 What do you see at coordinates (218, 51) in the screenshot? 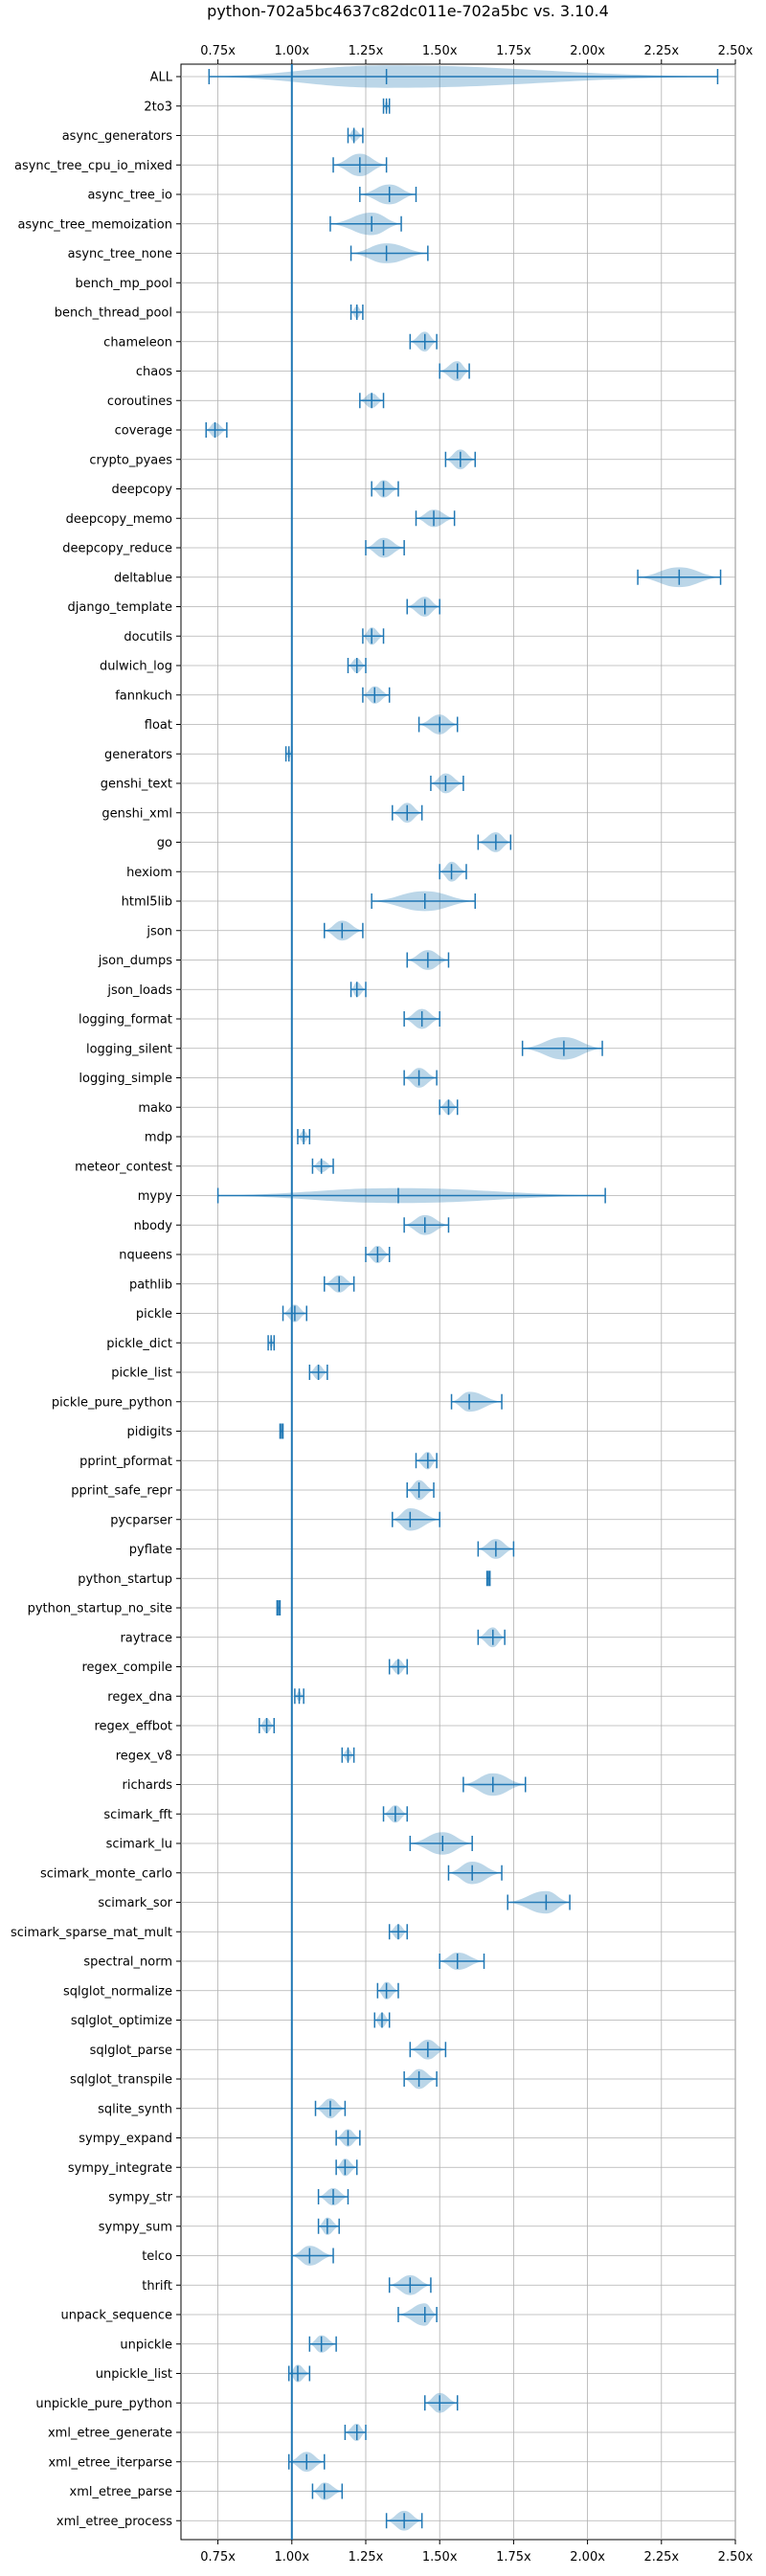
I see `x-tick-label-top: 0.75x` at bounding box center [218, 51].